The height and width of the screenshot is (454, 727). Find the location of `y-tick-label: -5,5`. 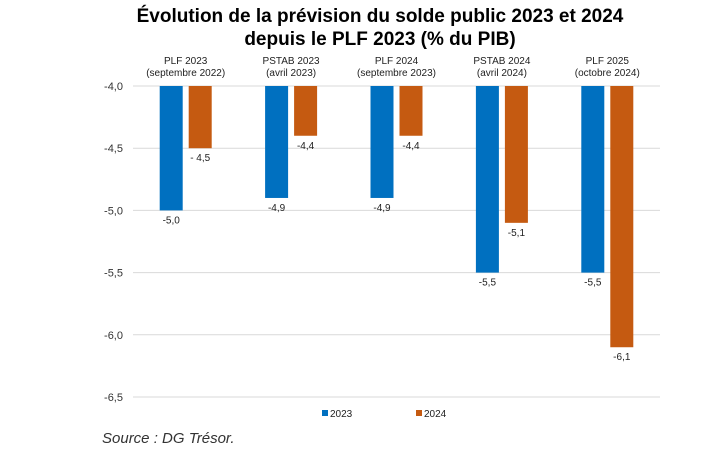

y-tick-label: -5,5 is located at coordinates (113, 274).